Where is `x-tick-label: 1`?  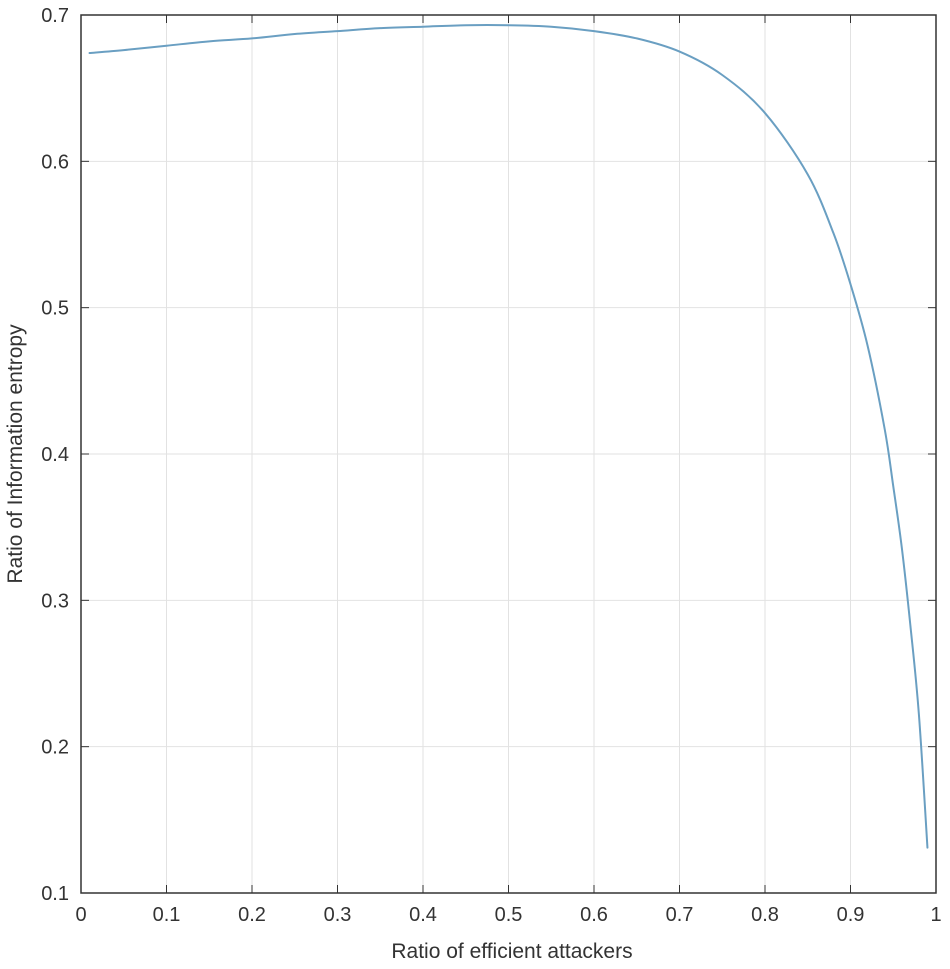
x-tick-label: 1 is located at coordinates (935, 915).